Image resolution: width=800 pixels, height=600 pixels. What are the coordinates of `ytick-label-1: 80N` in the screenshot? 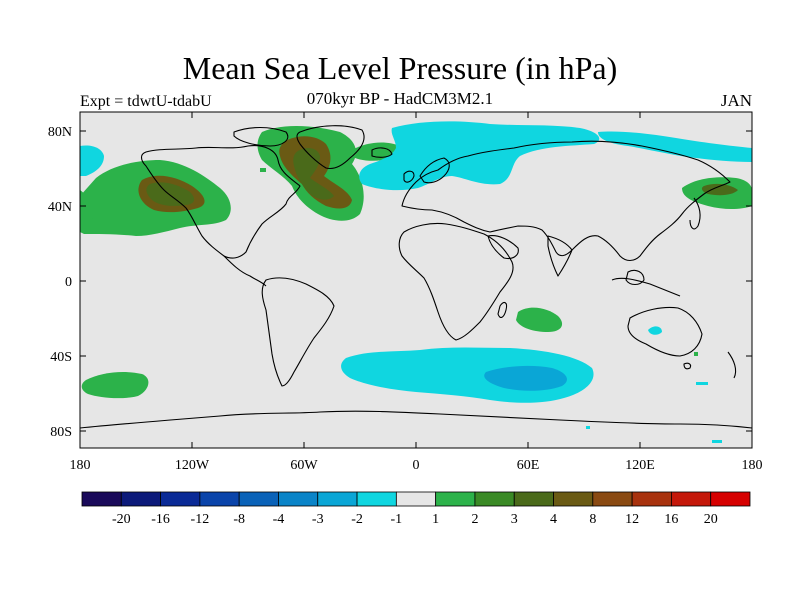 It's located at (60, 132).